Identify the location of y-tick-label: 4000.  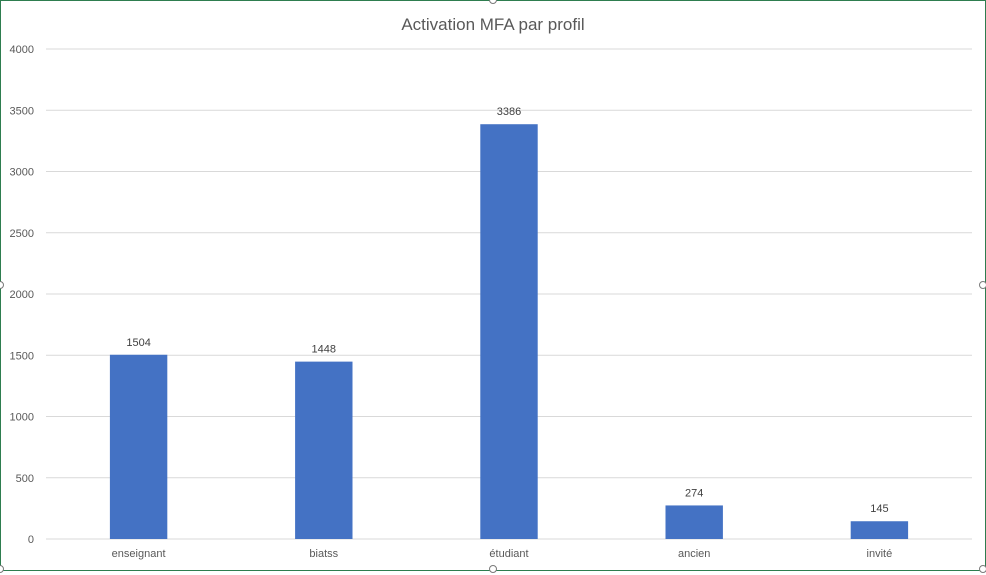
(22, 50).